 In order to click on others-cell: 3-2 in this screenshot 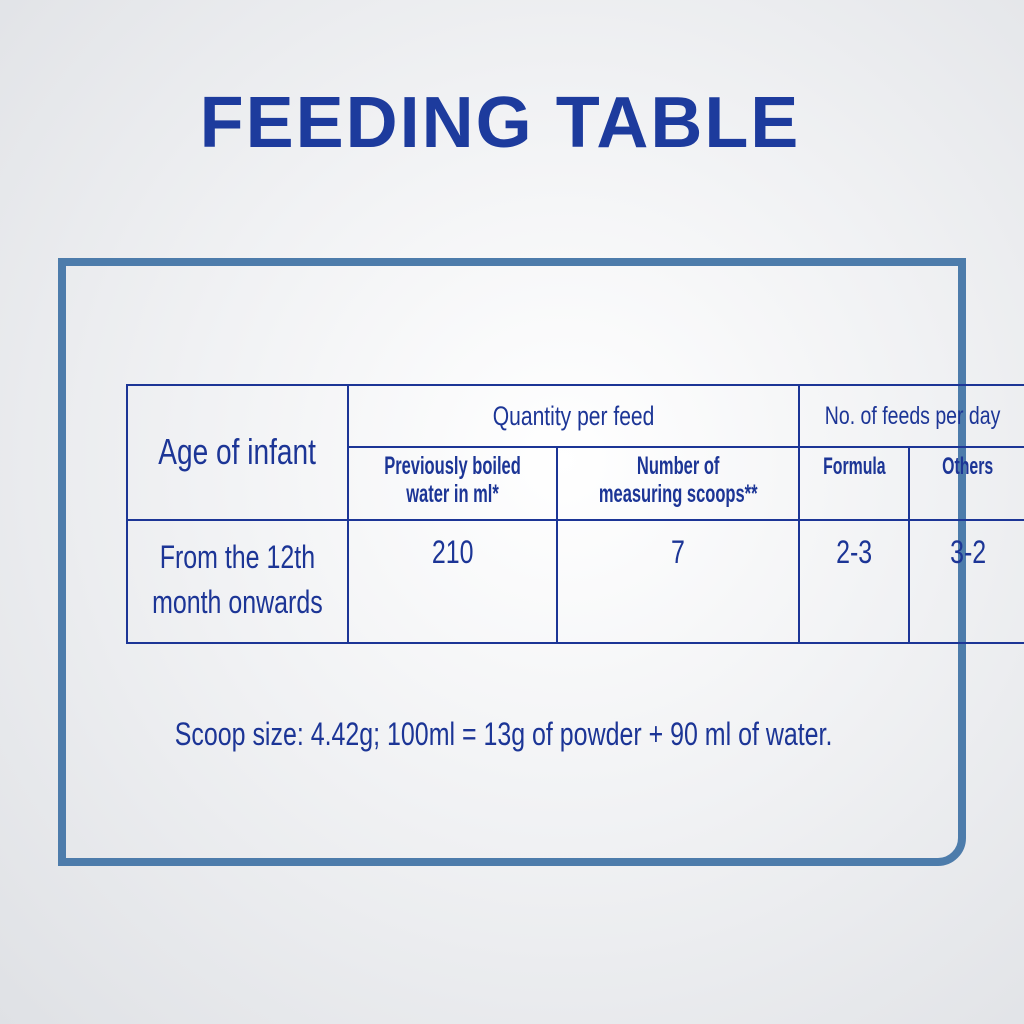, I will do `click(966, 581)`.